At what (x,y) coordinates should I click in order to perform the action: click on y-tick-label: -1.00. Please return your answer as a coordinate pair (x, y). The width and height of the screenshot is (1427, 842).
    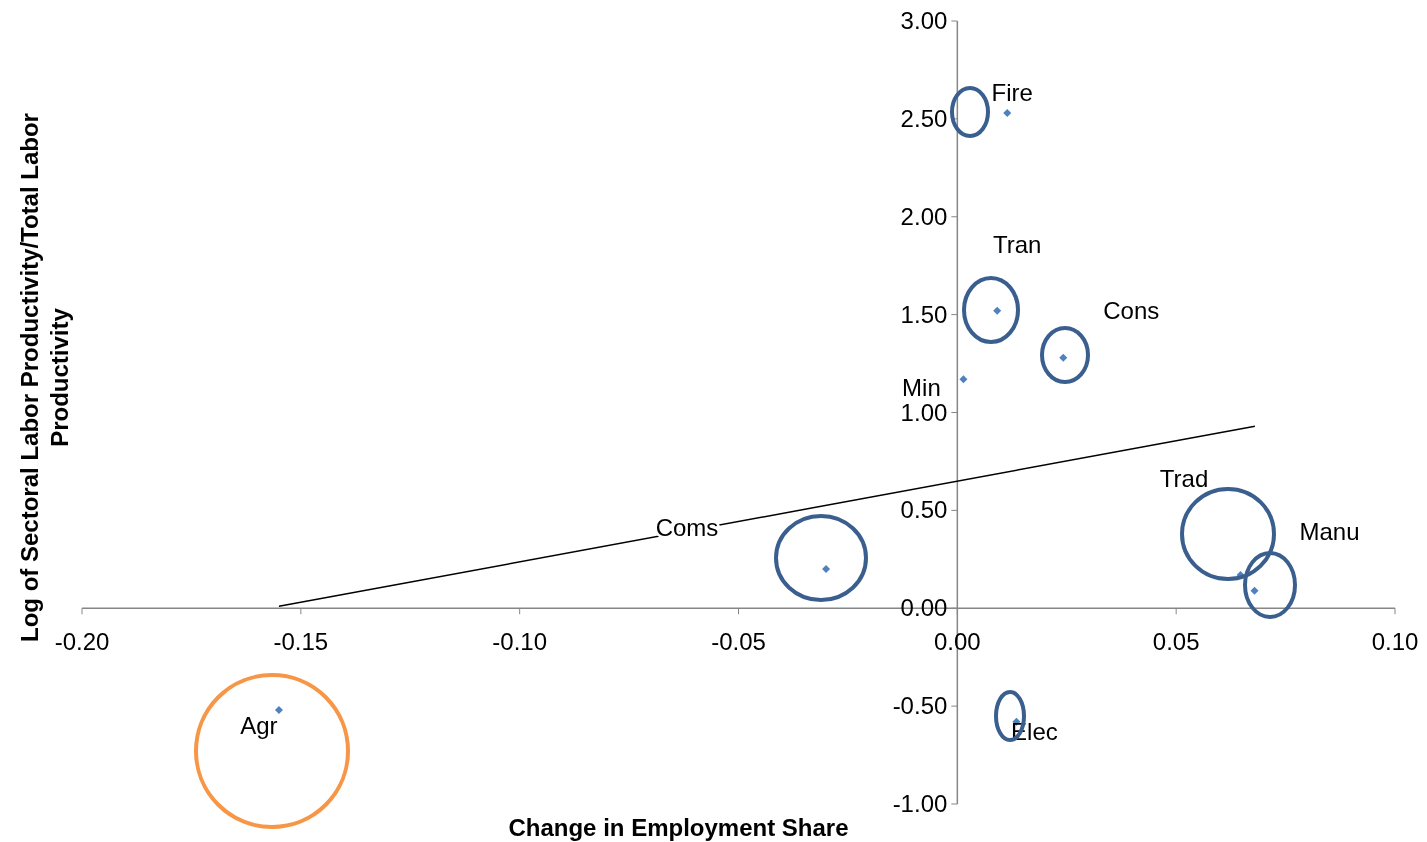
    Looking at the image, I should click on (920, 803).